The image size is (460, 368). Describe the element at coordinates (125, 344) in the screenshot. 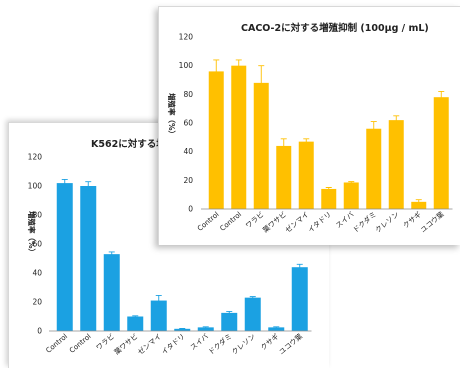

I see `k562-category-label: 葉ワサビ` at that location.